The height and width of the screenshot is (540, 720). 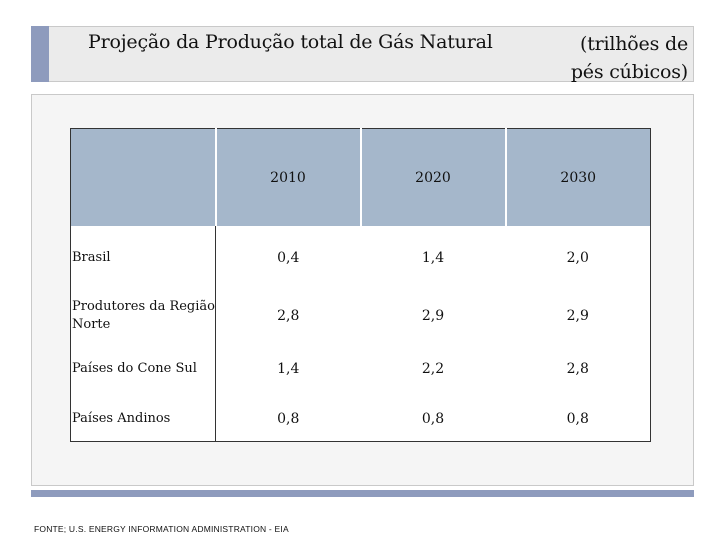 I want to click on table-row: Países do Cone Sul 1,4 2,2 2,8, so click(x=360, y=369).